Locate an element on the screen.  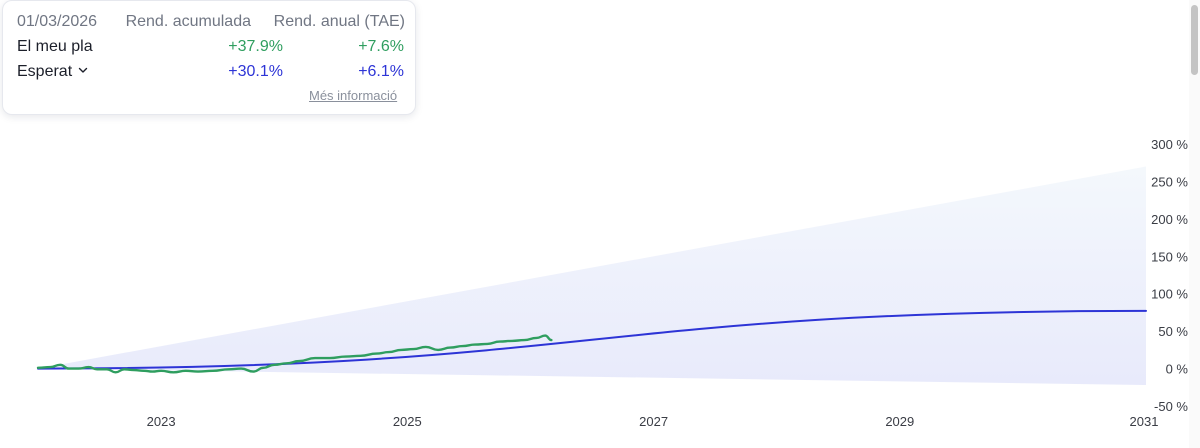
y-tick-label: 100 % is located at coordinates (1169, 294).